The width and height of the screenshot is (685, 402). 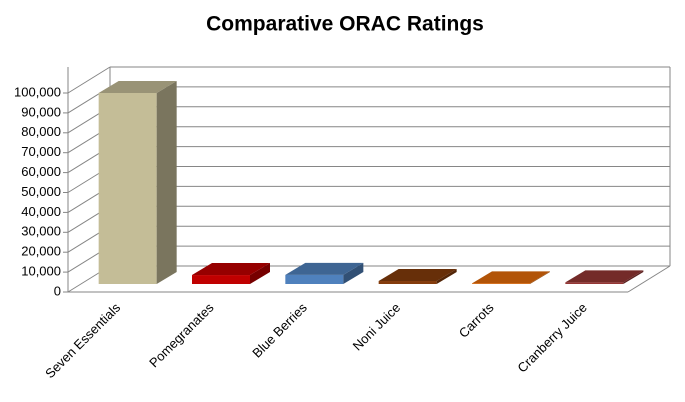 I want to click on y-tick-label: 30,000, so click(x=41, y=231).